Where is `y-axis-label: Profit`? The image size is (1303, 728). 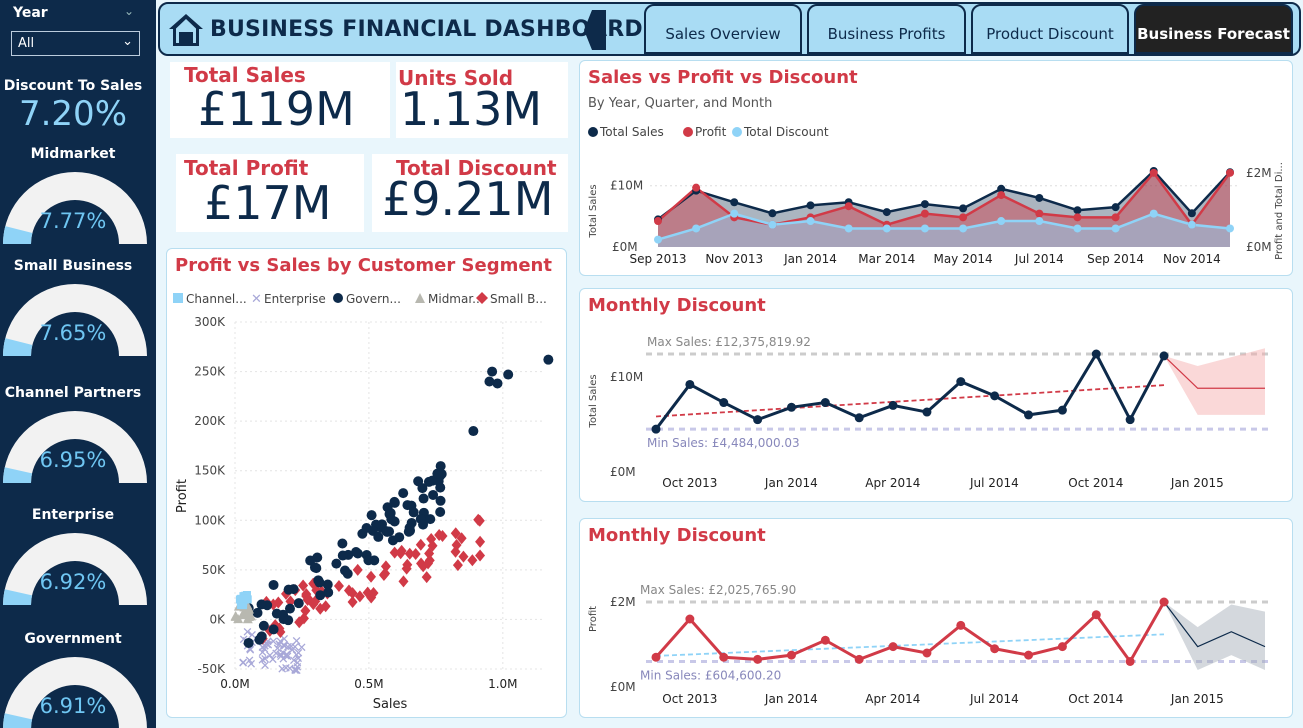
y-axis-label: Profit is located at coordinates (593, 619).